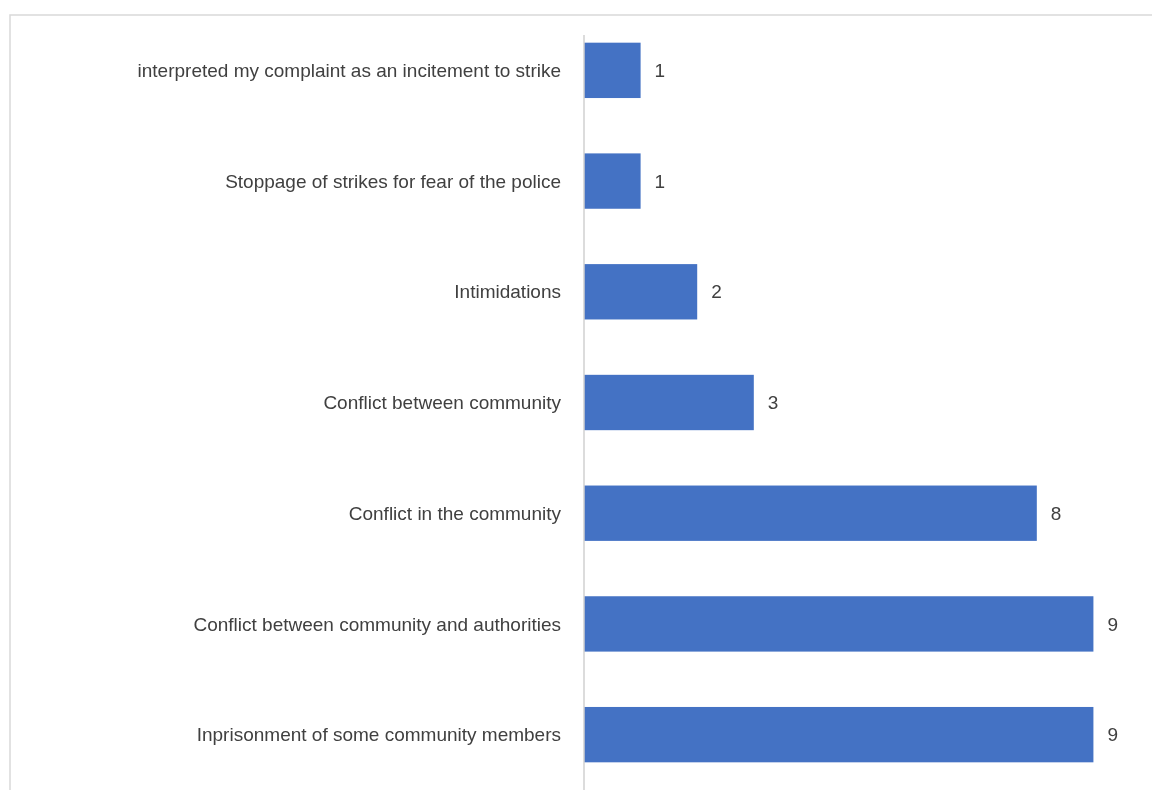 The height and width of the screenshot is (798, 1160). What do you see at coordinates (507, 292) in the screenshot?
I see `y-tick-label: Intimidations` at bounding box center [507, 292].